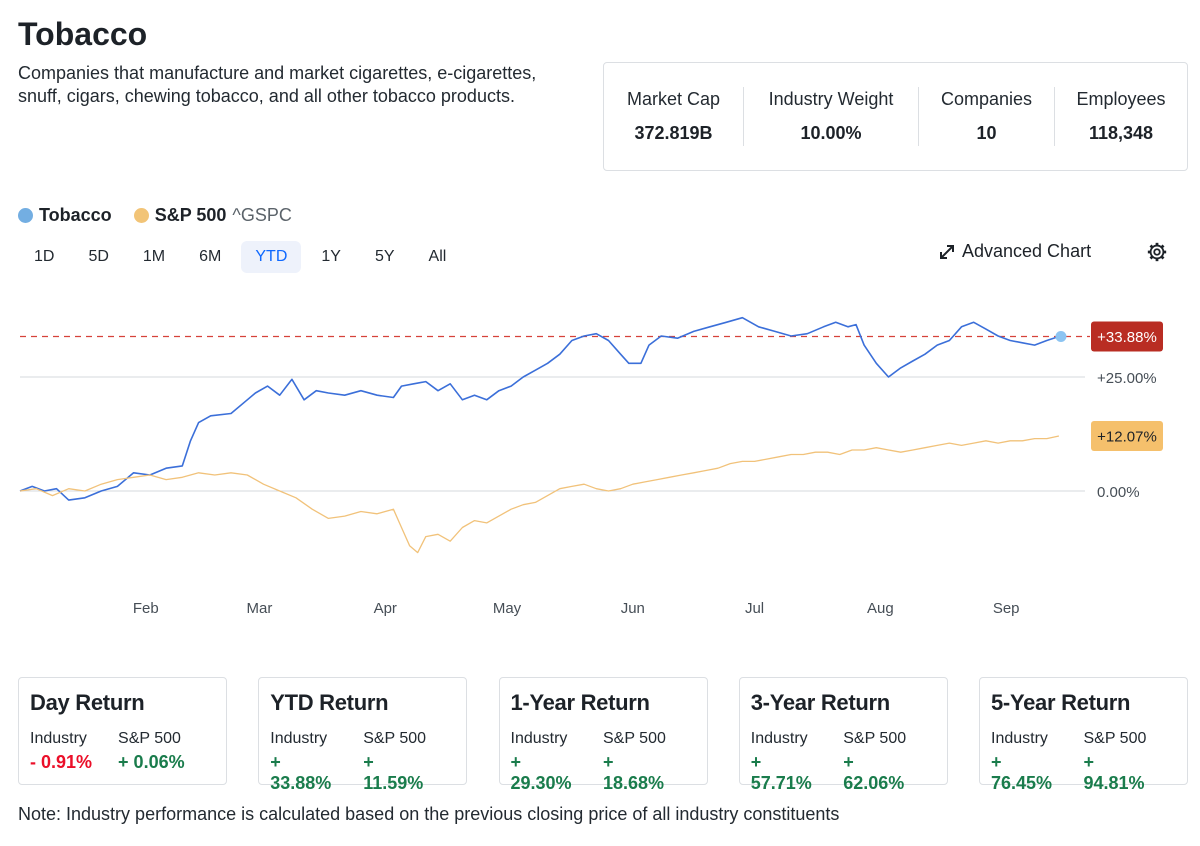 The height and width of the screenshot is (846, 1200). What do you see at coordinates (674, 116) in the screenshot?
I see `stat-market-cap: Market Cap 372.819B` at bounding box center [674, 116].